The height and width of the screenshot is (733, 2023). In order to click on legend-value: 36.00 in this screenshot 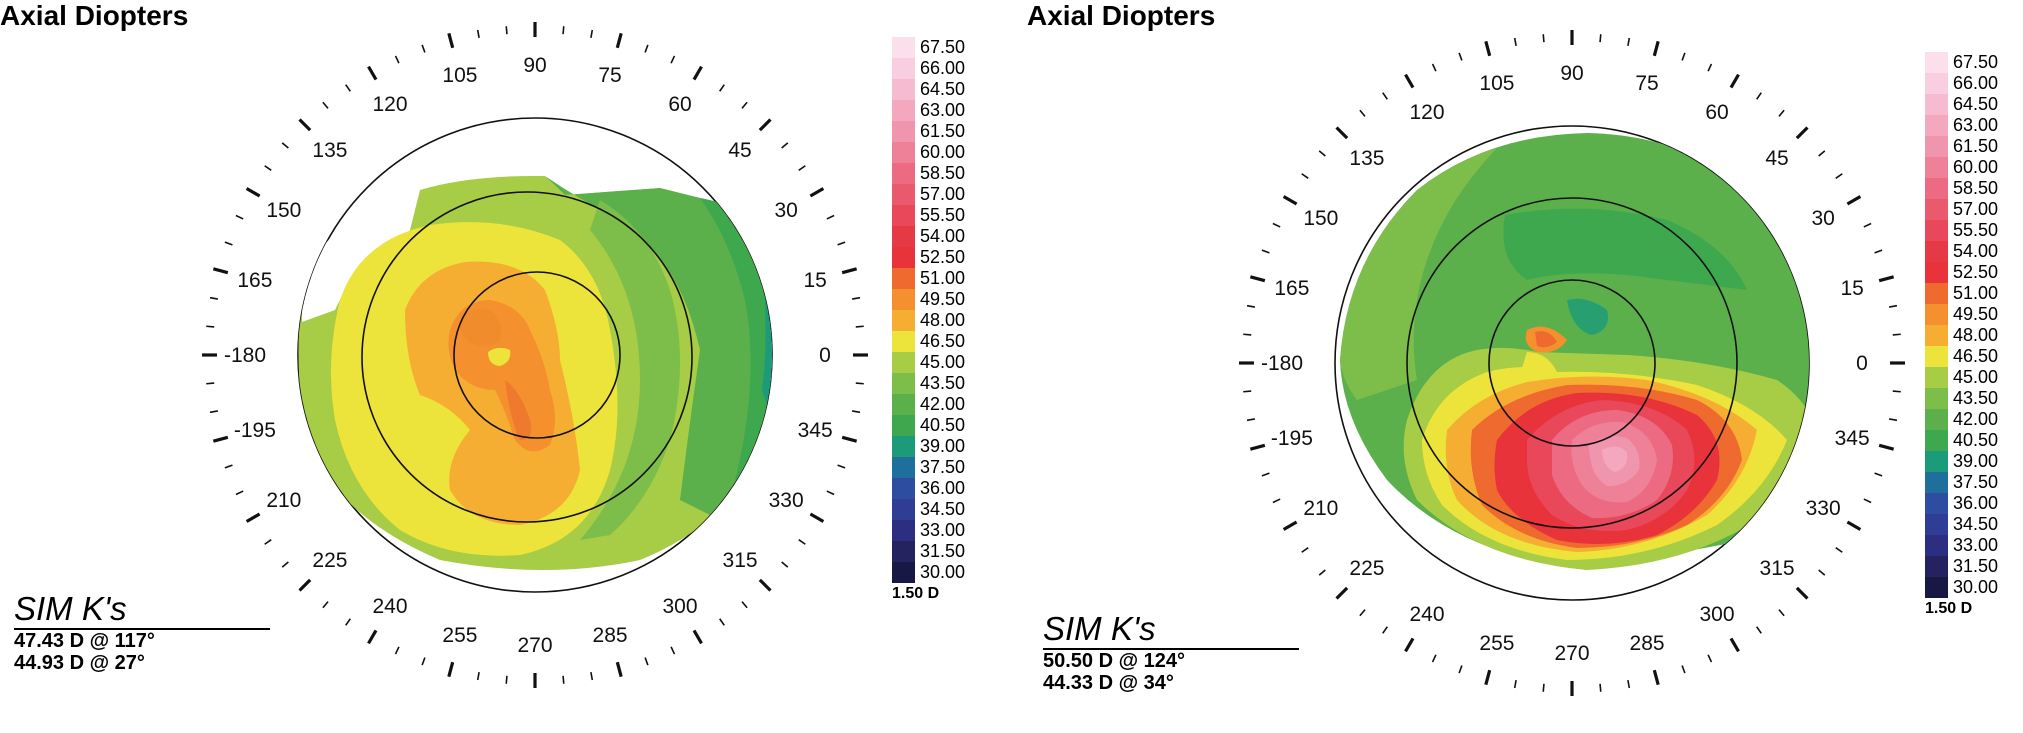, I will do `click(1976, 503)`.